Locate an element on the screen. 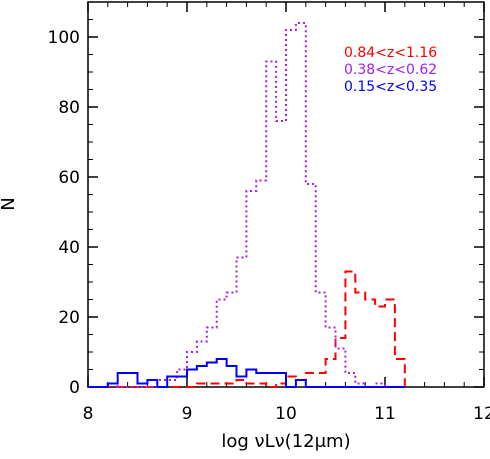 This screenshot has height=459, width=490. y-tick-label: 0 is located at coordinates (74, 388).